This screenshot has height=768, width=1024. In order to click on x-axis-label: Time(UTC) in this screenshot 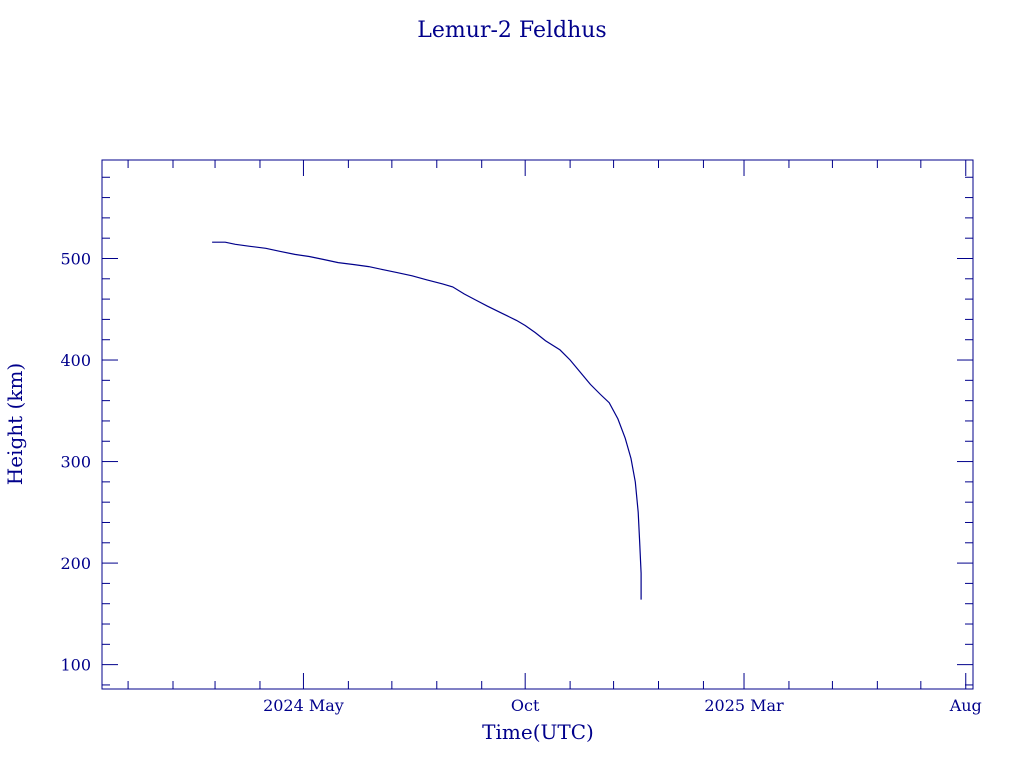, I will do `click(538, 732)`.